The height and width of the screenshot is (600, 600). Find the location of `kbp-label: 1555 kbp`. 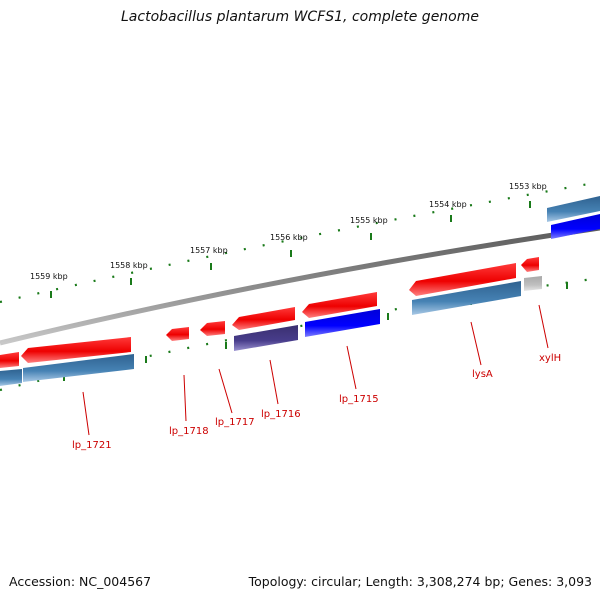

kbp-label: 1555 kbp is located at coordinates (369, 220).